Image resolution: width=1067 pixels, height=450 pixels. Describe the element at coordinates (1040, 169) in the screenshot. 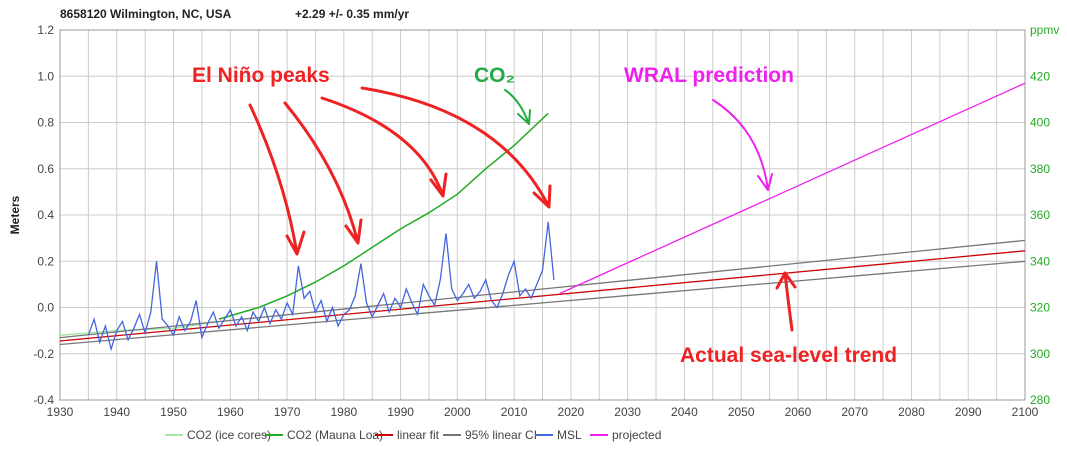

I see `y2-tick-label: 380` at that location.